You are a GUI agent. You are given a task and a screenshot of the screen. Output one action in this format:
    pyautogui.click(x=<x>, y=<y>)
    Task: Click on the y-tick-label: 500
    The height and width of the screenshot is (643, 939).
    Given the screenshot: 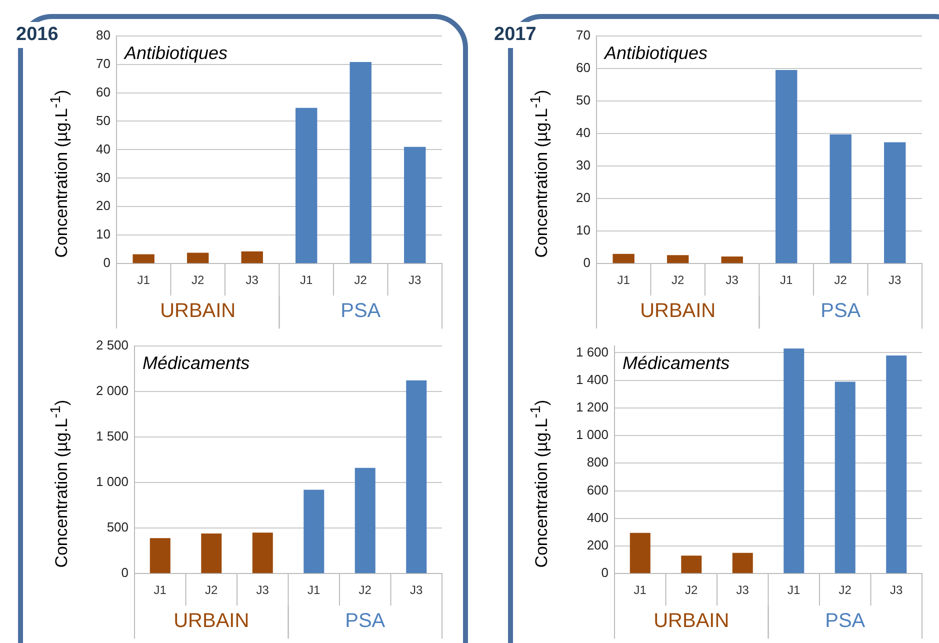 What is the action you would take?
    pyautogui.click(x=117, y=527)
    